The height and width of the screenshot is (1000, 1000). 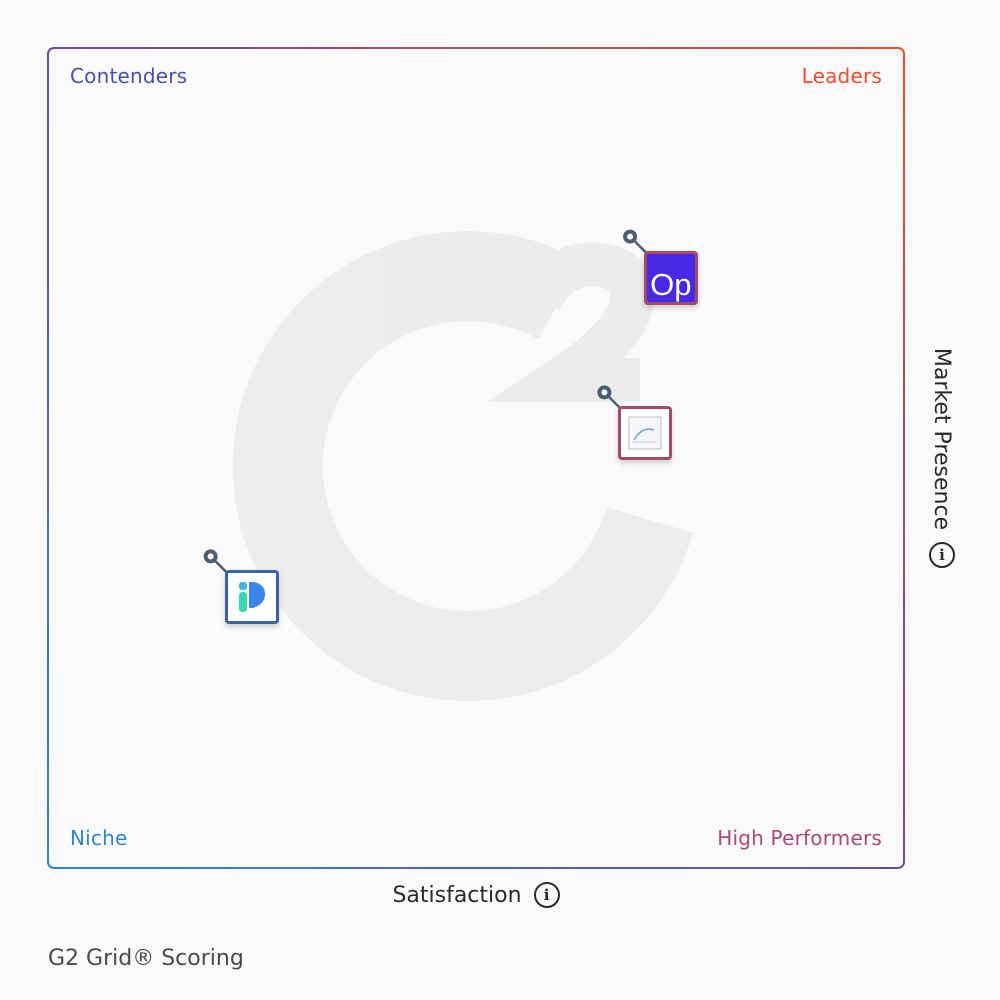 What do you see at coordinates (799, 838) in the screenshot?
I see `quadrant-label-high-performers: High Performers` at bounding box center [799, 838].